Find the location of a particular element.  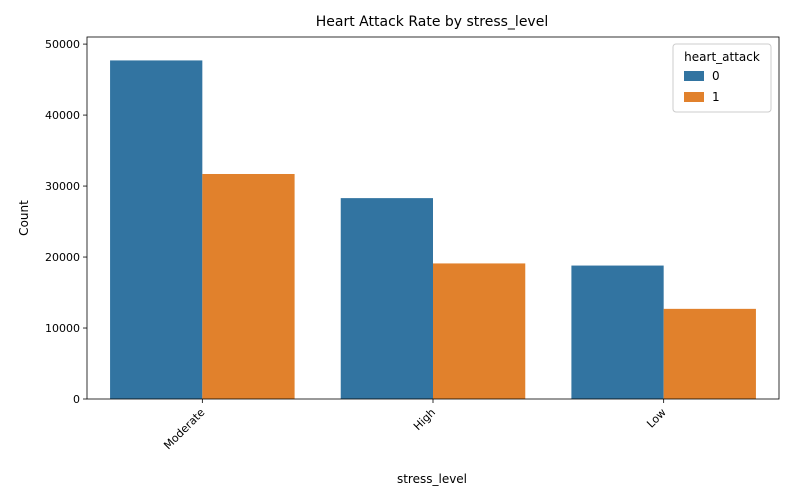

y-tick-label-30000: 30000 is located at coordinates (62, 186).